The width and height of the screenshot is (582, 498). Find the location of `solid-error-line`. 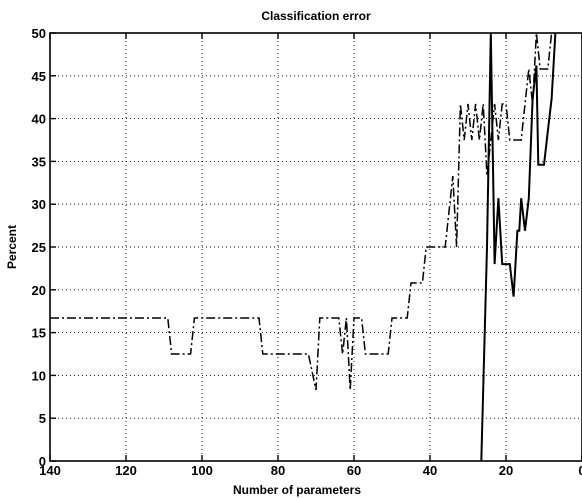

solid-error-line is located at coordinates (518, 247).